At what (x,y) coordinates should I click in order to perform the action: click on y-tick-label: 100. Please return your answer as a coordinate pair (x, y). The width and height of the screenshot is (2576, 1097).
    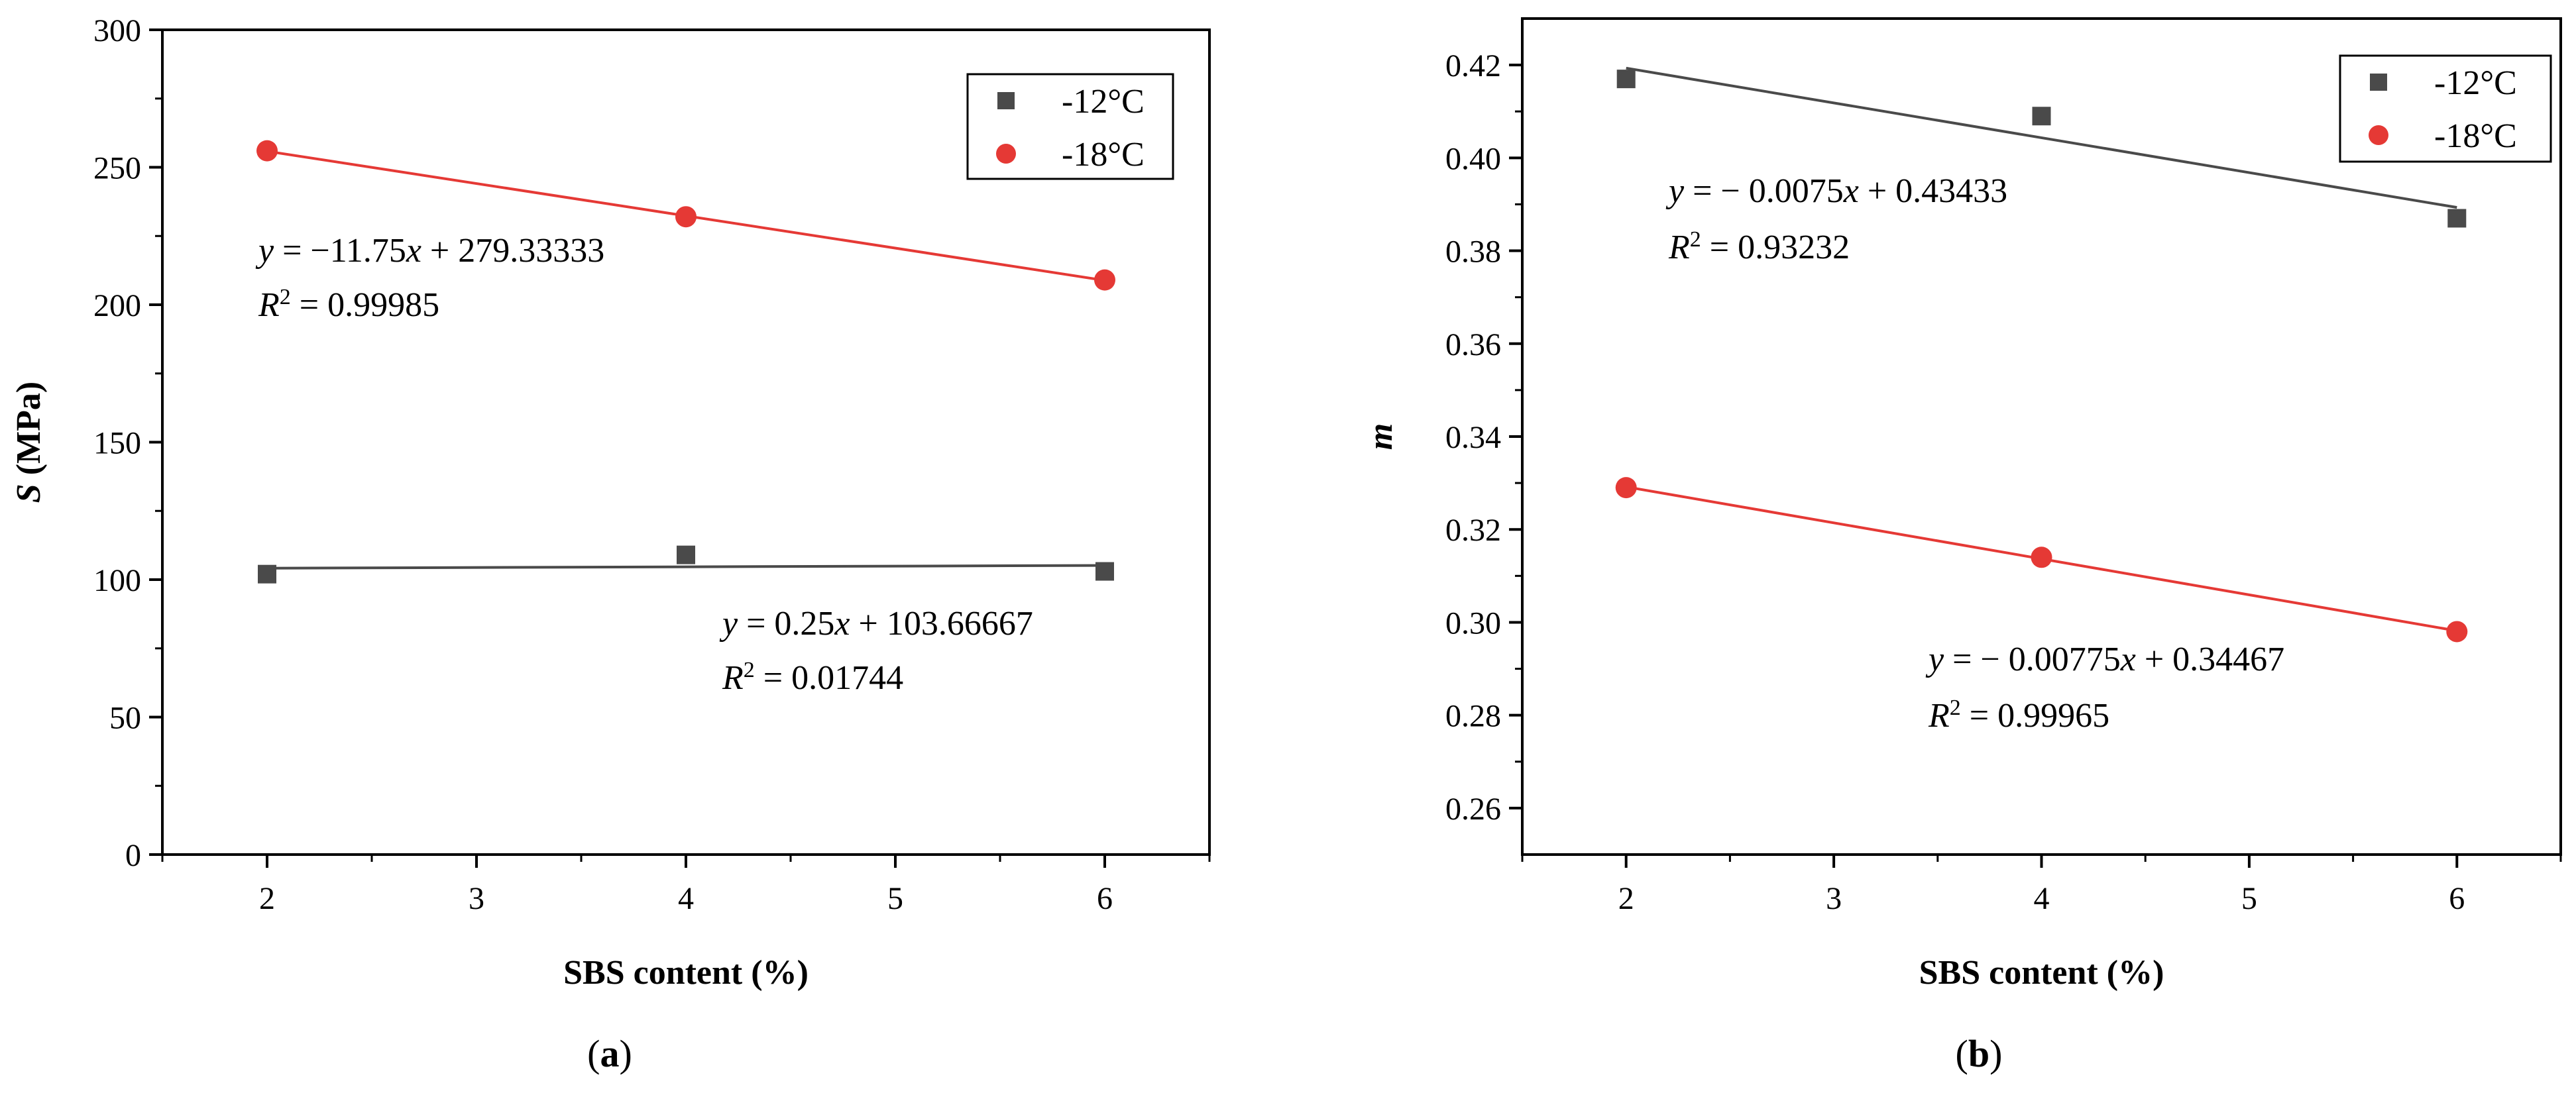
    Looking at the image, I should click on (117, 580).